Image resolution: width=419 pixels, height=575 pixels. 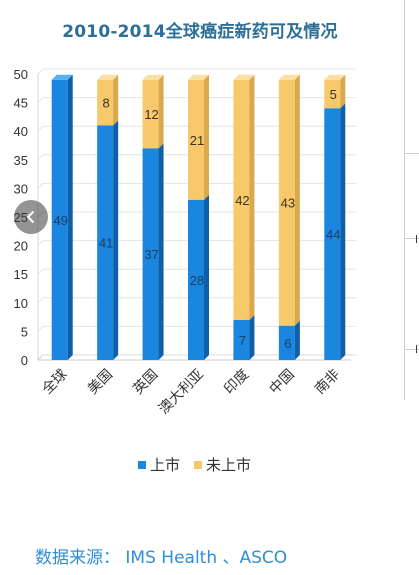 I want to click on data-label: 43, so click(x=288, y=203).